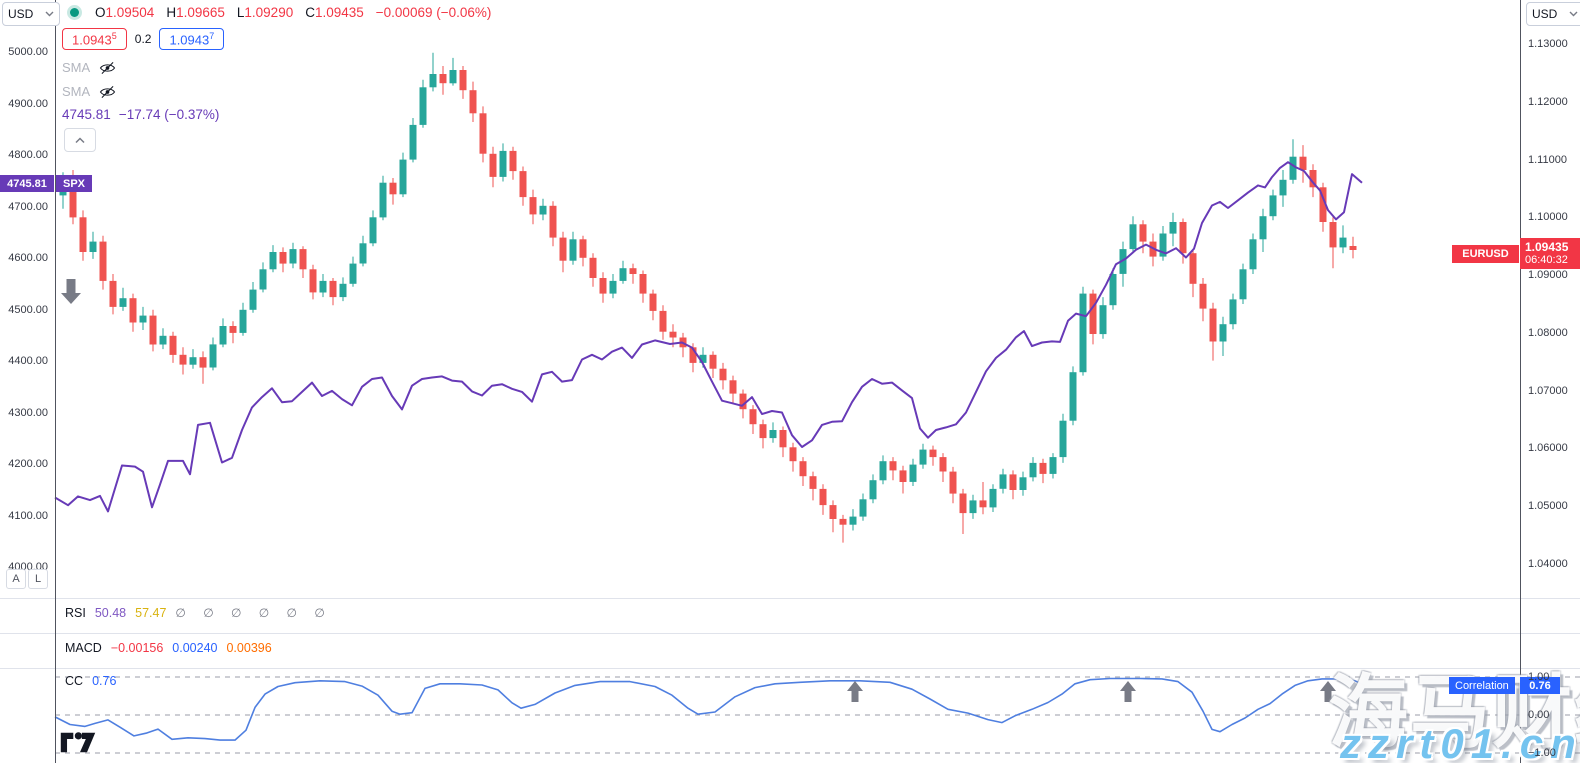  I want to click on eurusd-last-price: 1.09435, so click(1547, 247).